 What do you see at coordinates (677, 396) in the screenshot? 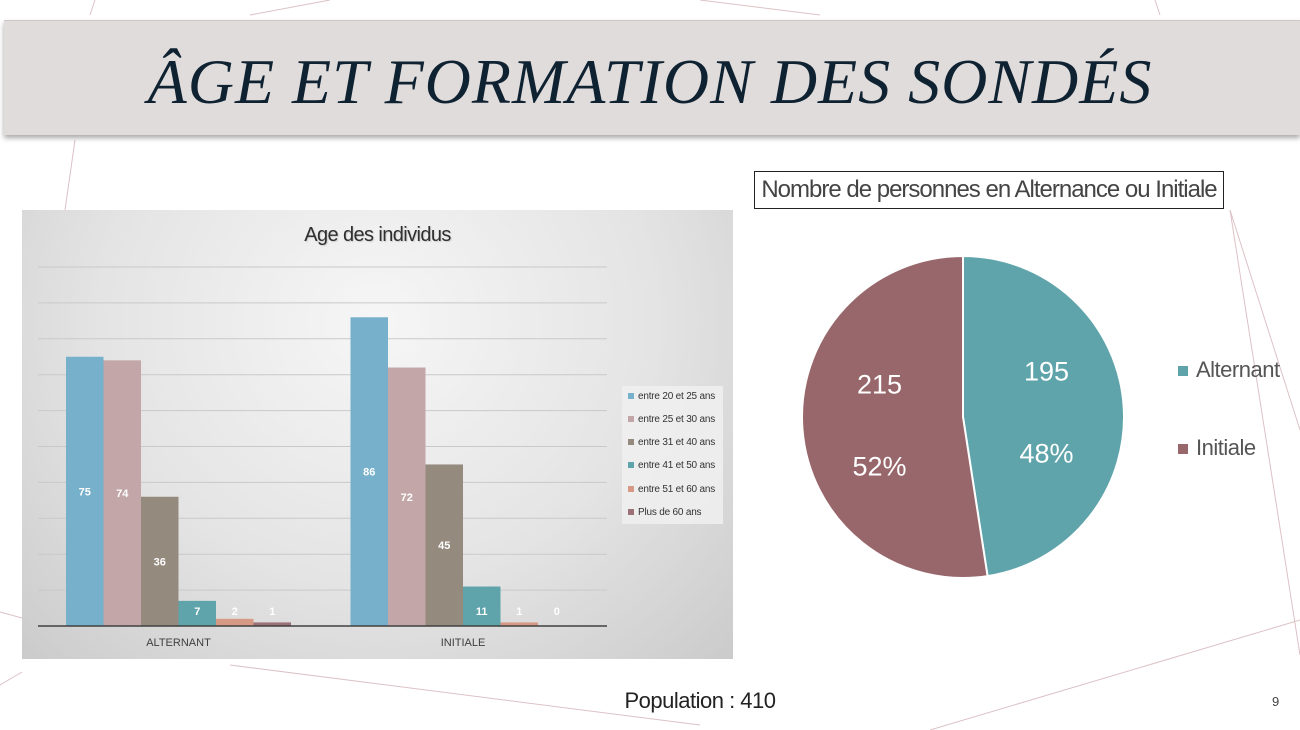
I see `legend-label: entre 20 et 25 ans` at bounding box center [677, 396].